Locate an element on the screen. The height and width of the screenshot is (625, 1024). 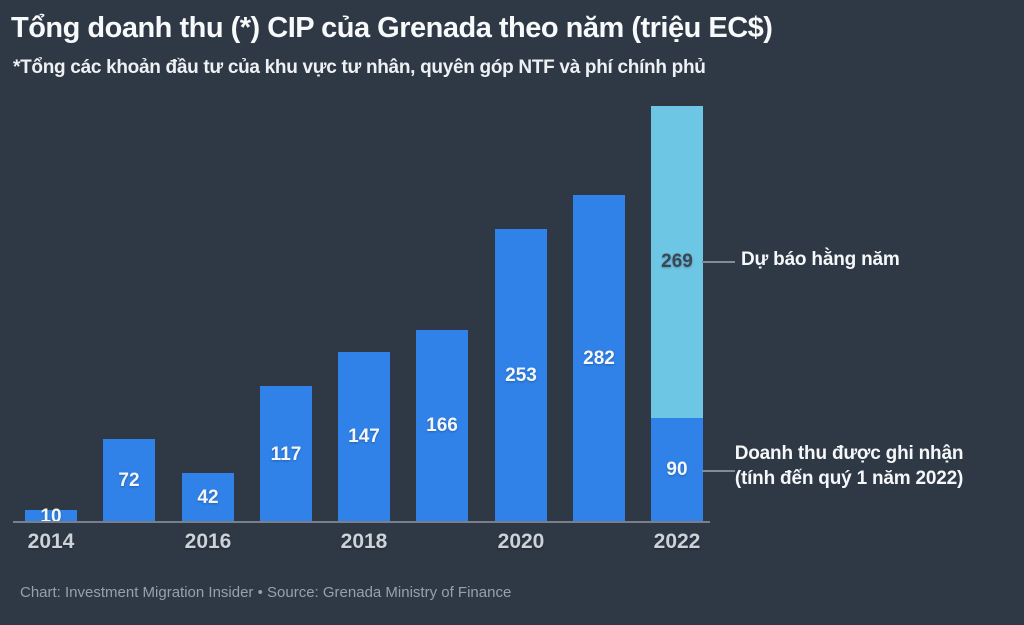
bar-value-label-2020-recorded: 253 is located at coordinates (521, 375).